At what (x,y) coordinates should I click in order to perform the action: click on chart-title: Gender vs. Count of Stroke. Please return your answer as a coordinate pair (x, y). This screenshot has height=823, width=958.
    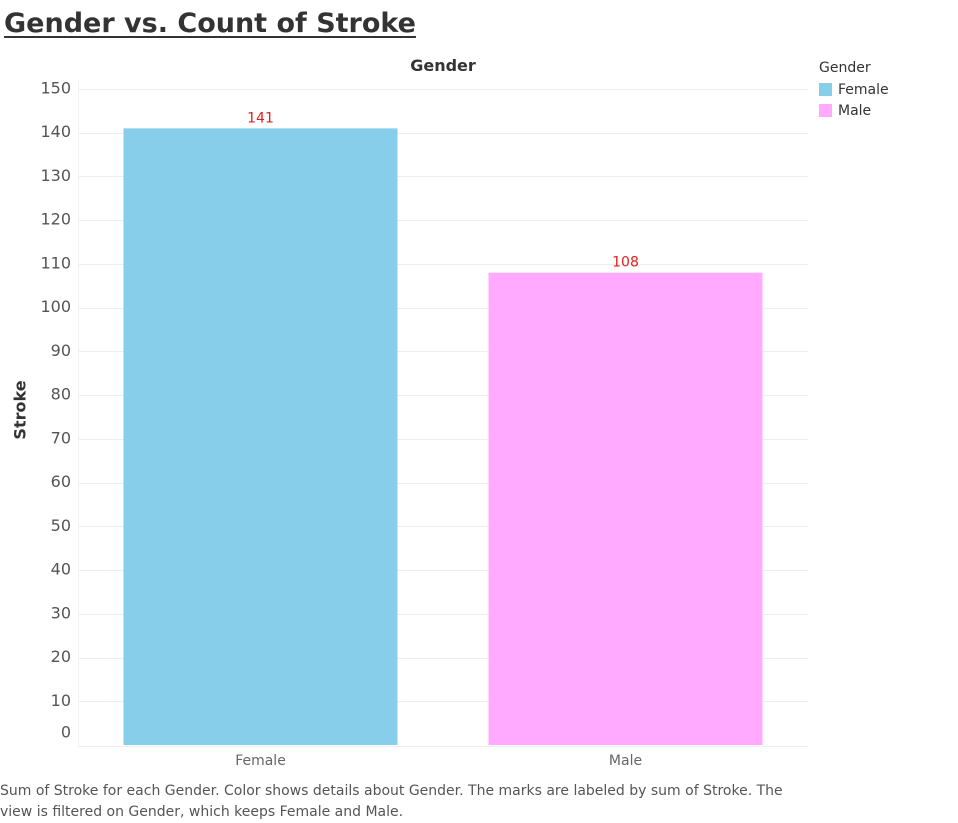
    Looking at the image, I should click on (210, 23).